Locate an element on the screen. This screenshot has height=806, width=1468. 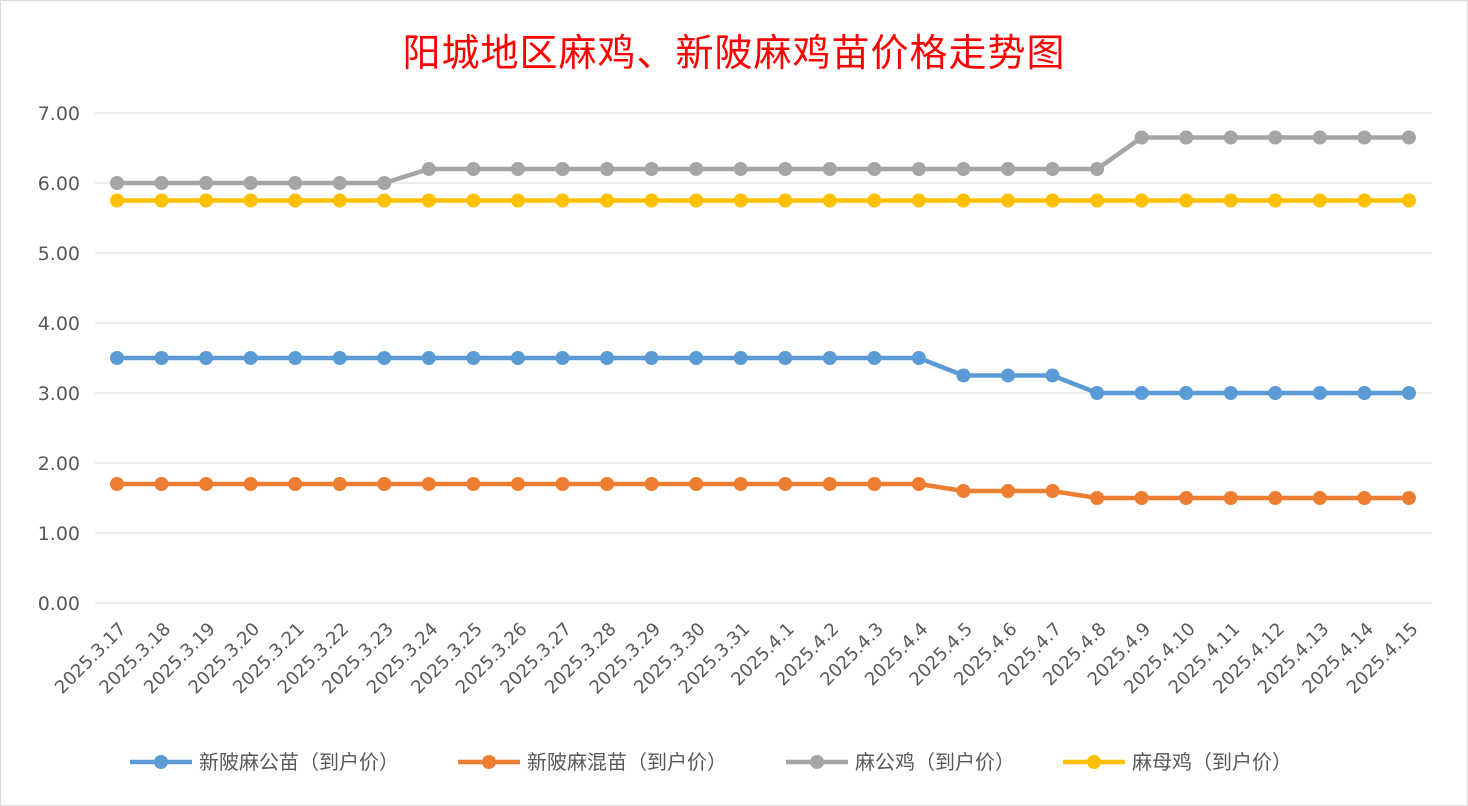
legend-label: 新陂麻公苗（到户价） is located at coordinates (299, 762).